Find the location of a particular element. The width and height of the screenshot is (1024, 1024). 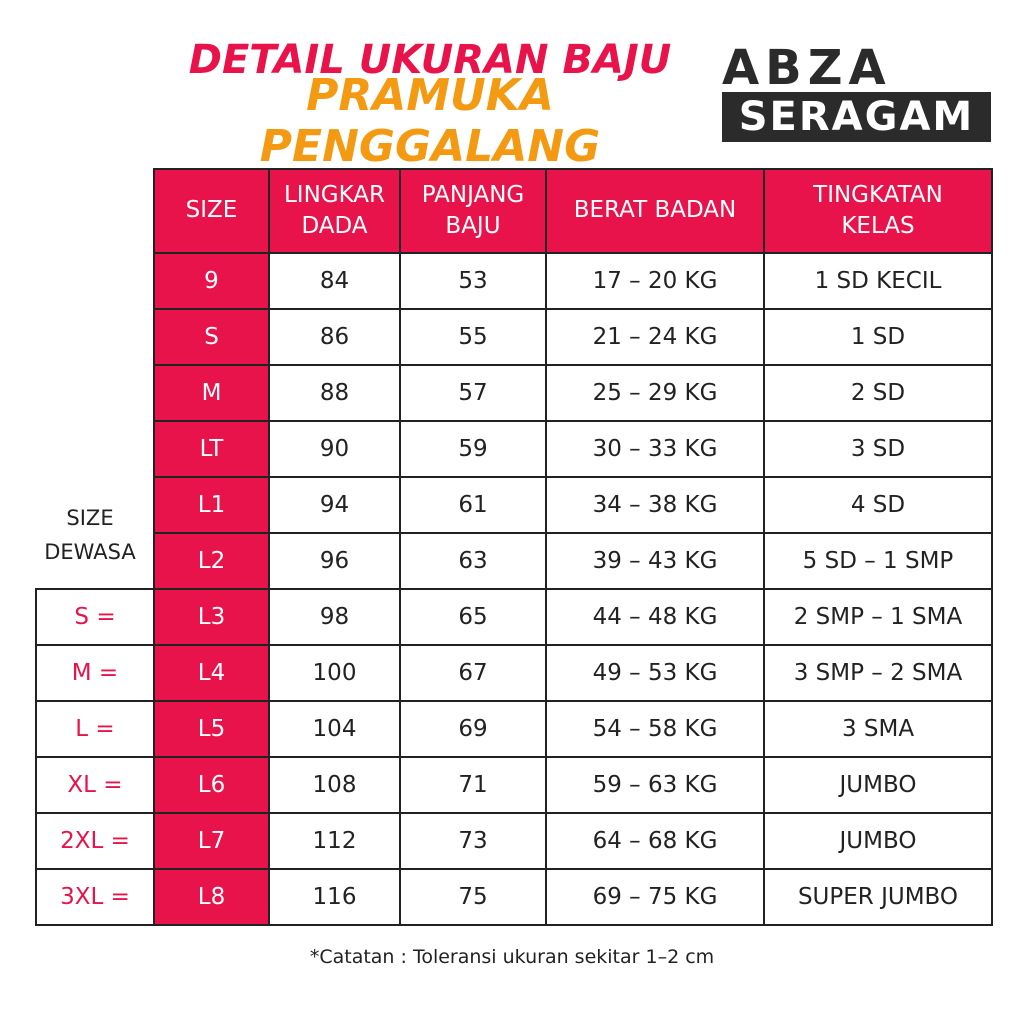

adult-size: S = is located at coordinates (95, 617).